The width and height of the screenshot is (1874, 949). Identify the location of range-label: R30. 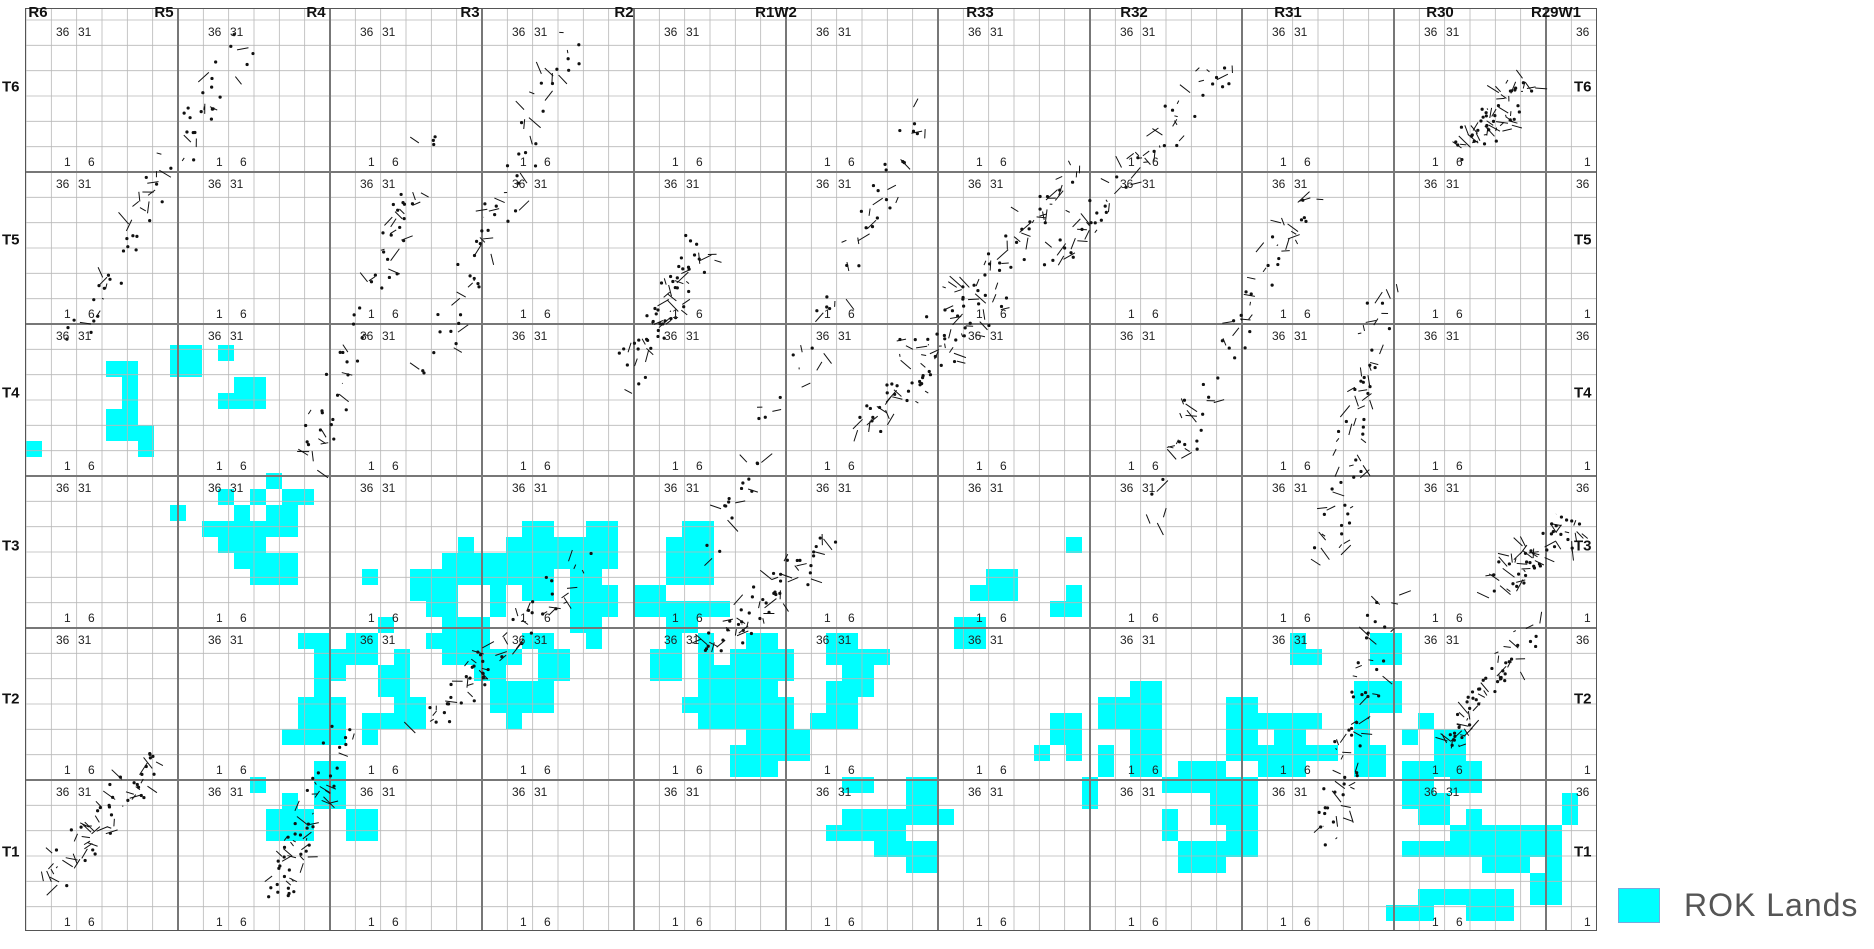
(1440, 12).